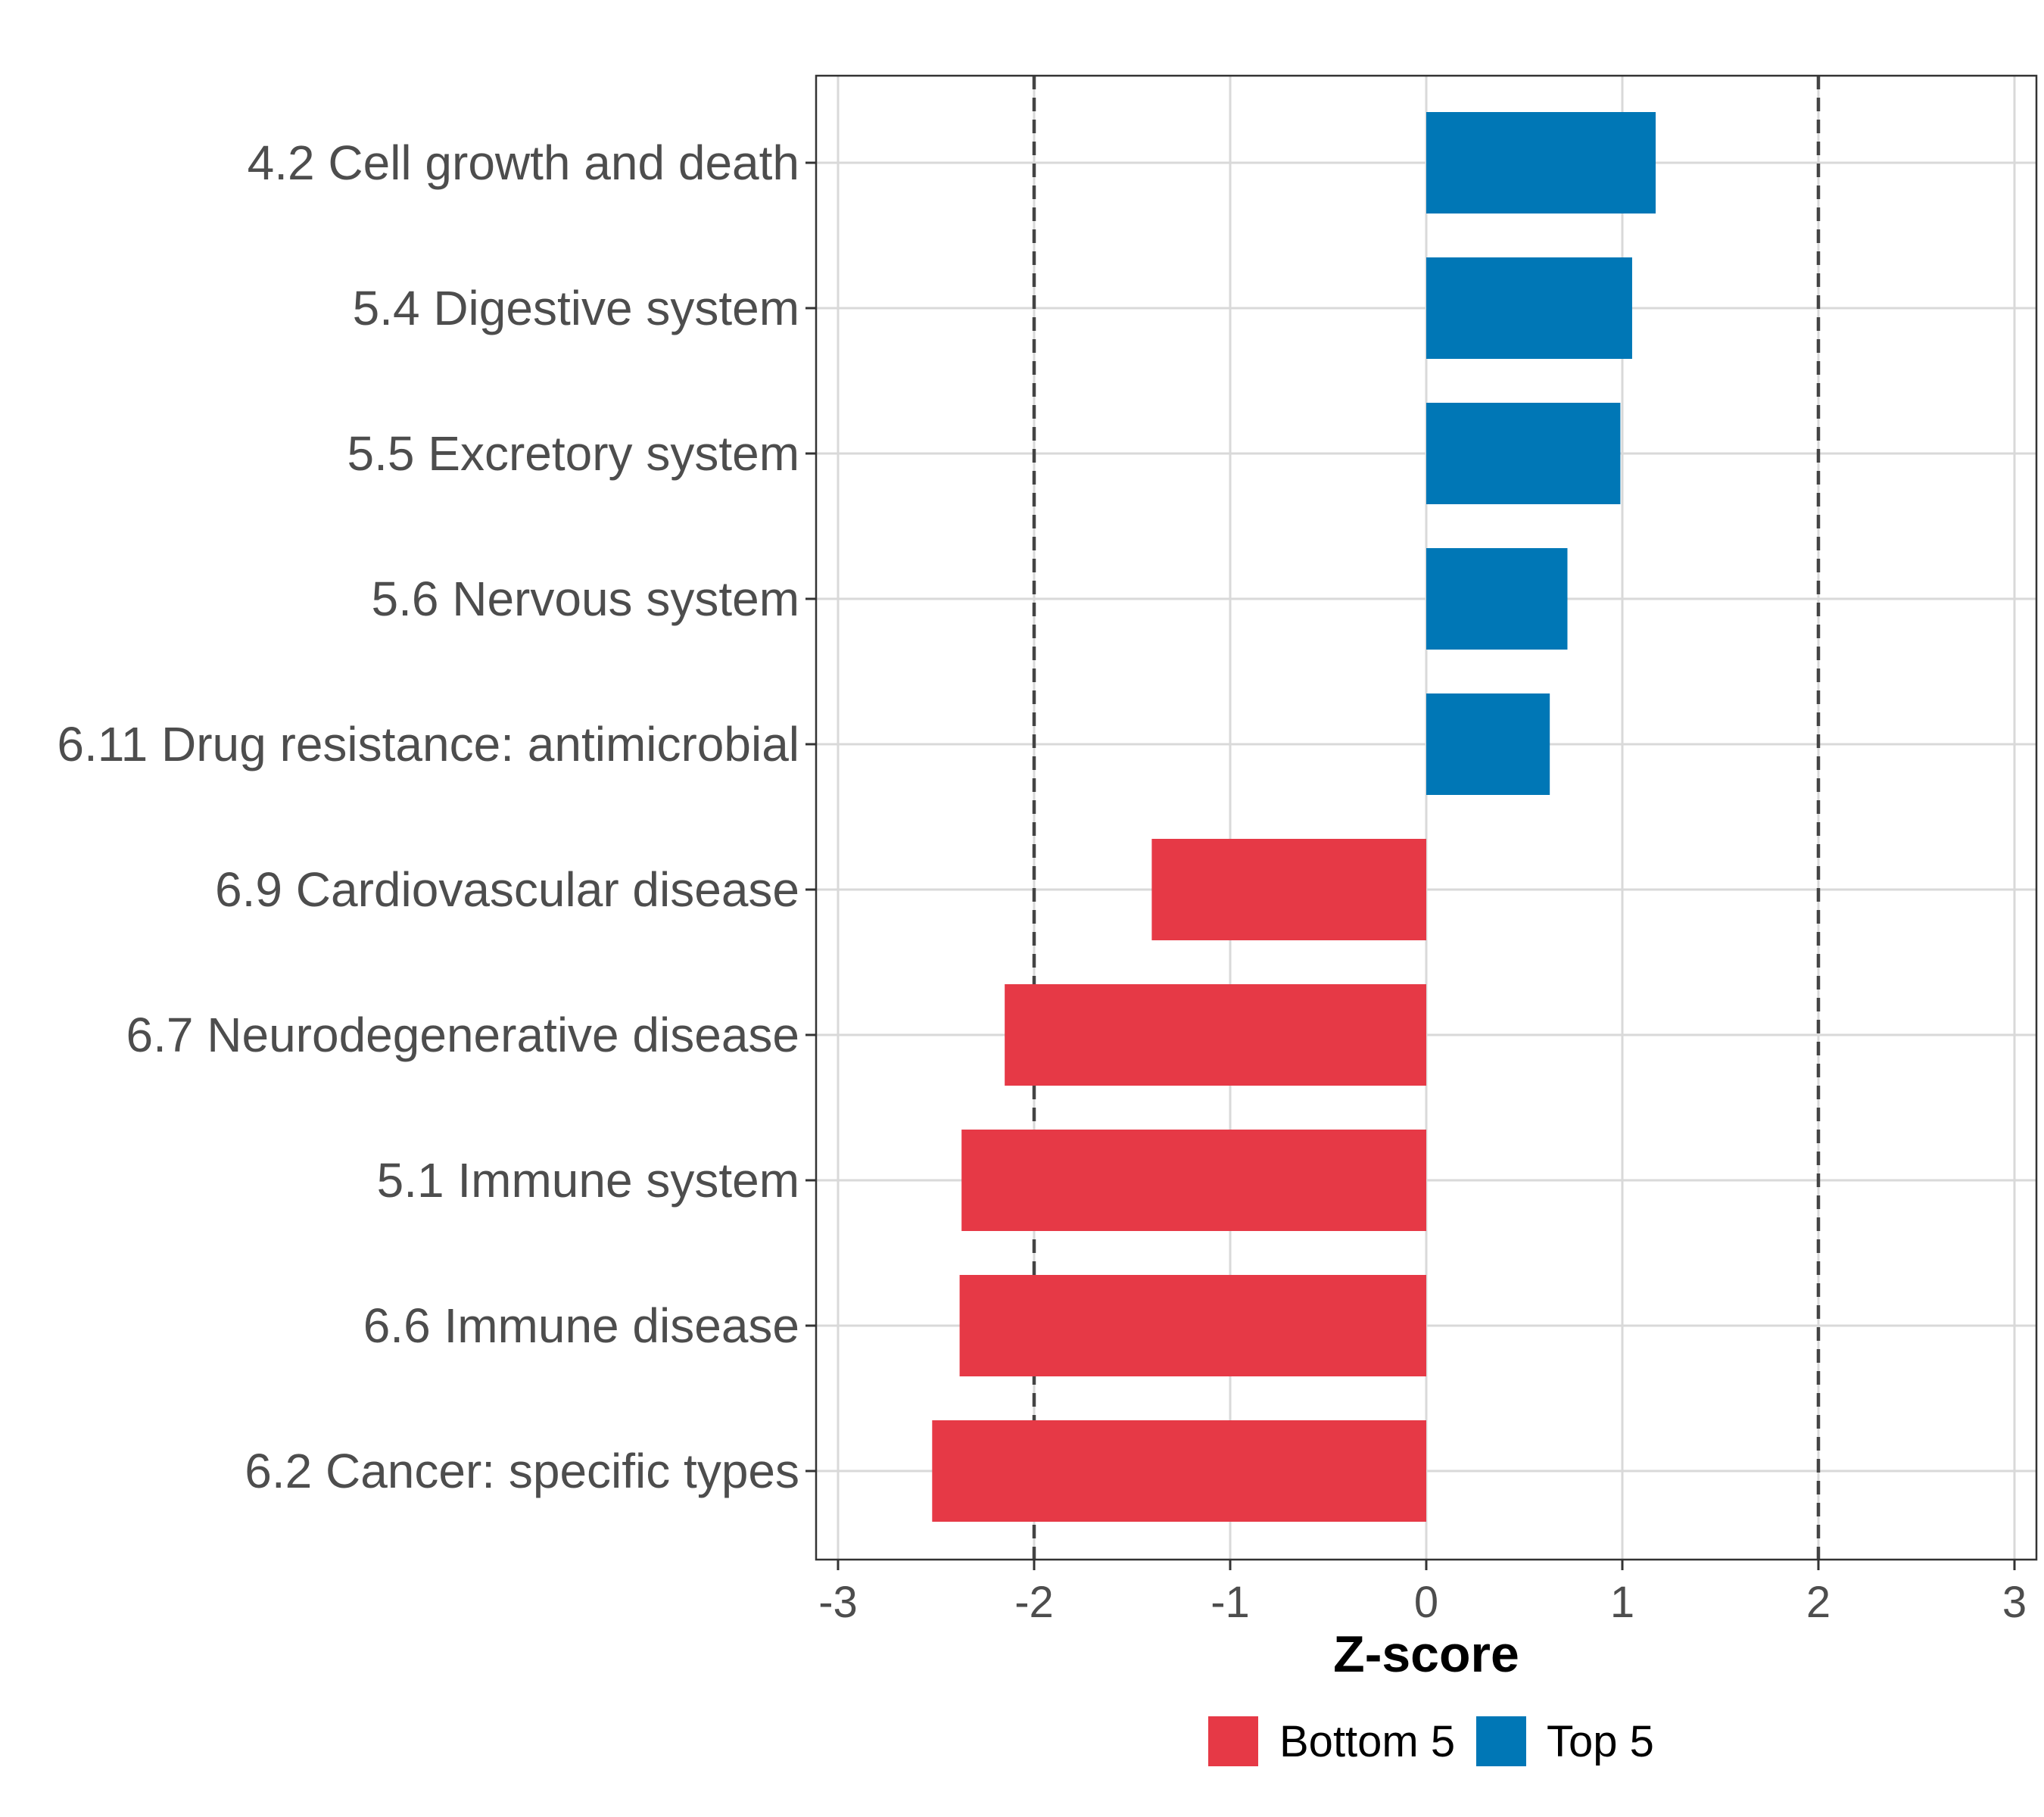 Image resolution: width=2044 pixels, height=1817 pixels. Describe the element at coordinates (463, 1035) in the screenshot. I see `y-tick-label: 6.7 Neurodegenerative disease` at that location.